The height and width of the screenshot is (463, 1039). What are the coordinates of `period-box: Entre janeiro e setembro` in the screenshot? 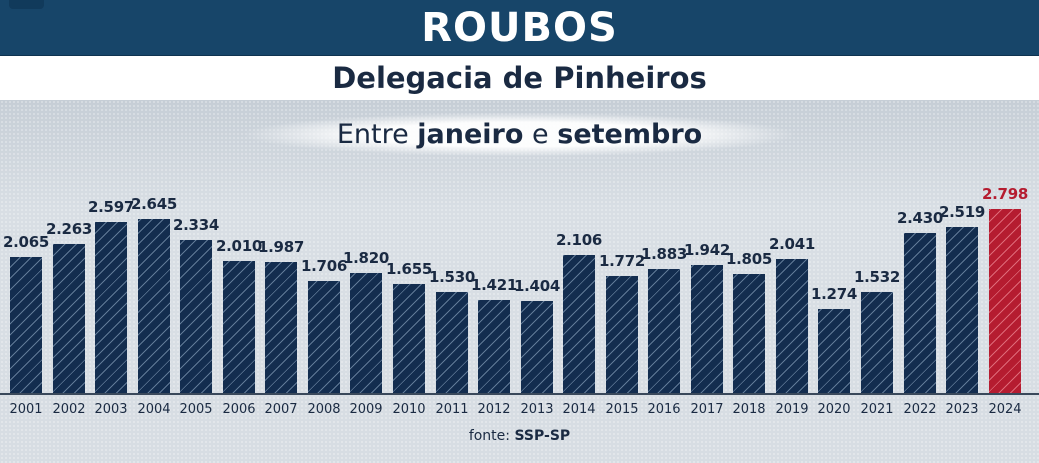 It's located at (519, 134).